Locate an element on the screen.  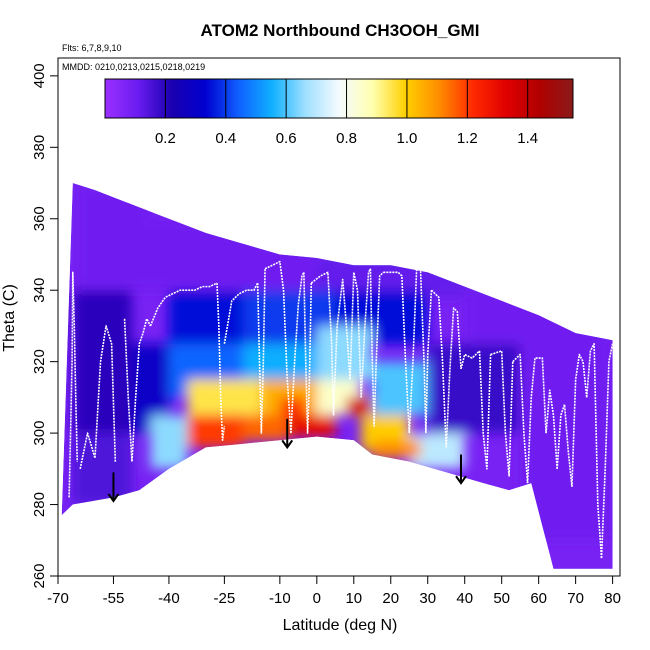
x-tick-label: -10 is located at coordinates (280, 598).